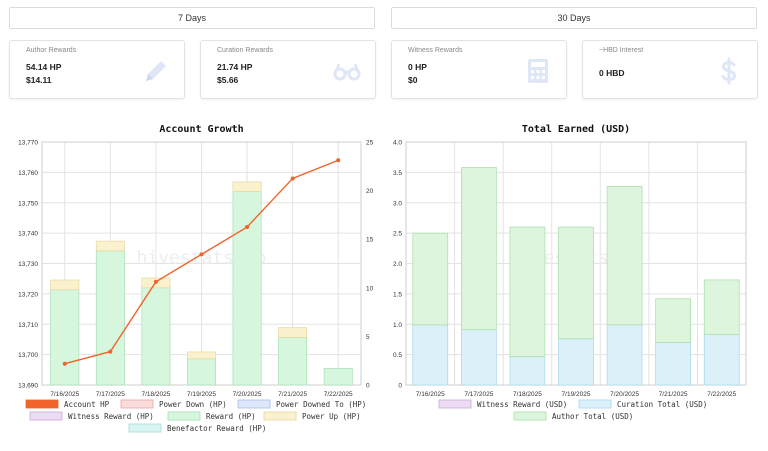 The height and width of the screenshot is (451, 768). What do you see at coordinates (370, 143) in the screenshot?
I see `y-tick-right: 25` at bounding box center [370, 143].